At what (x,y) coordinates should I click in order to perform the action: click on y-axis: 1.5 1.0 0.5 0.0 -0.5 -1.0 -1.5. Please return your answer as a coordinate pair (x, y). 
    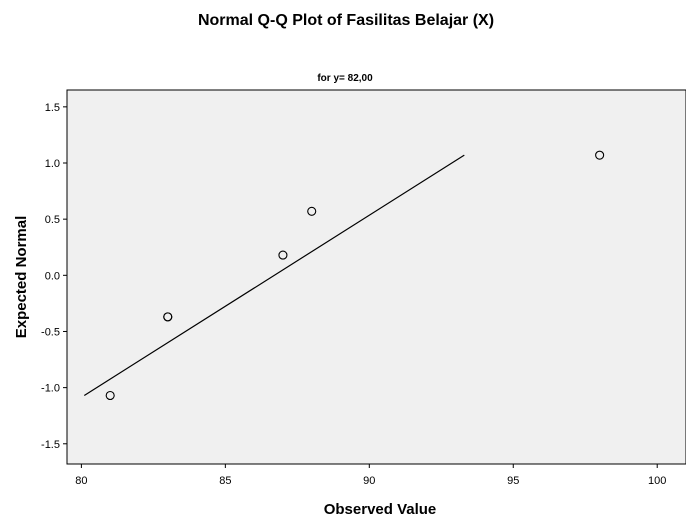
    Looking at the image, I should click on (54, 276).